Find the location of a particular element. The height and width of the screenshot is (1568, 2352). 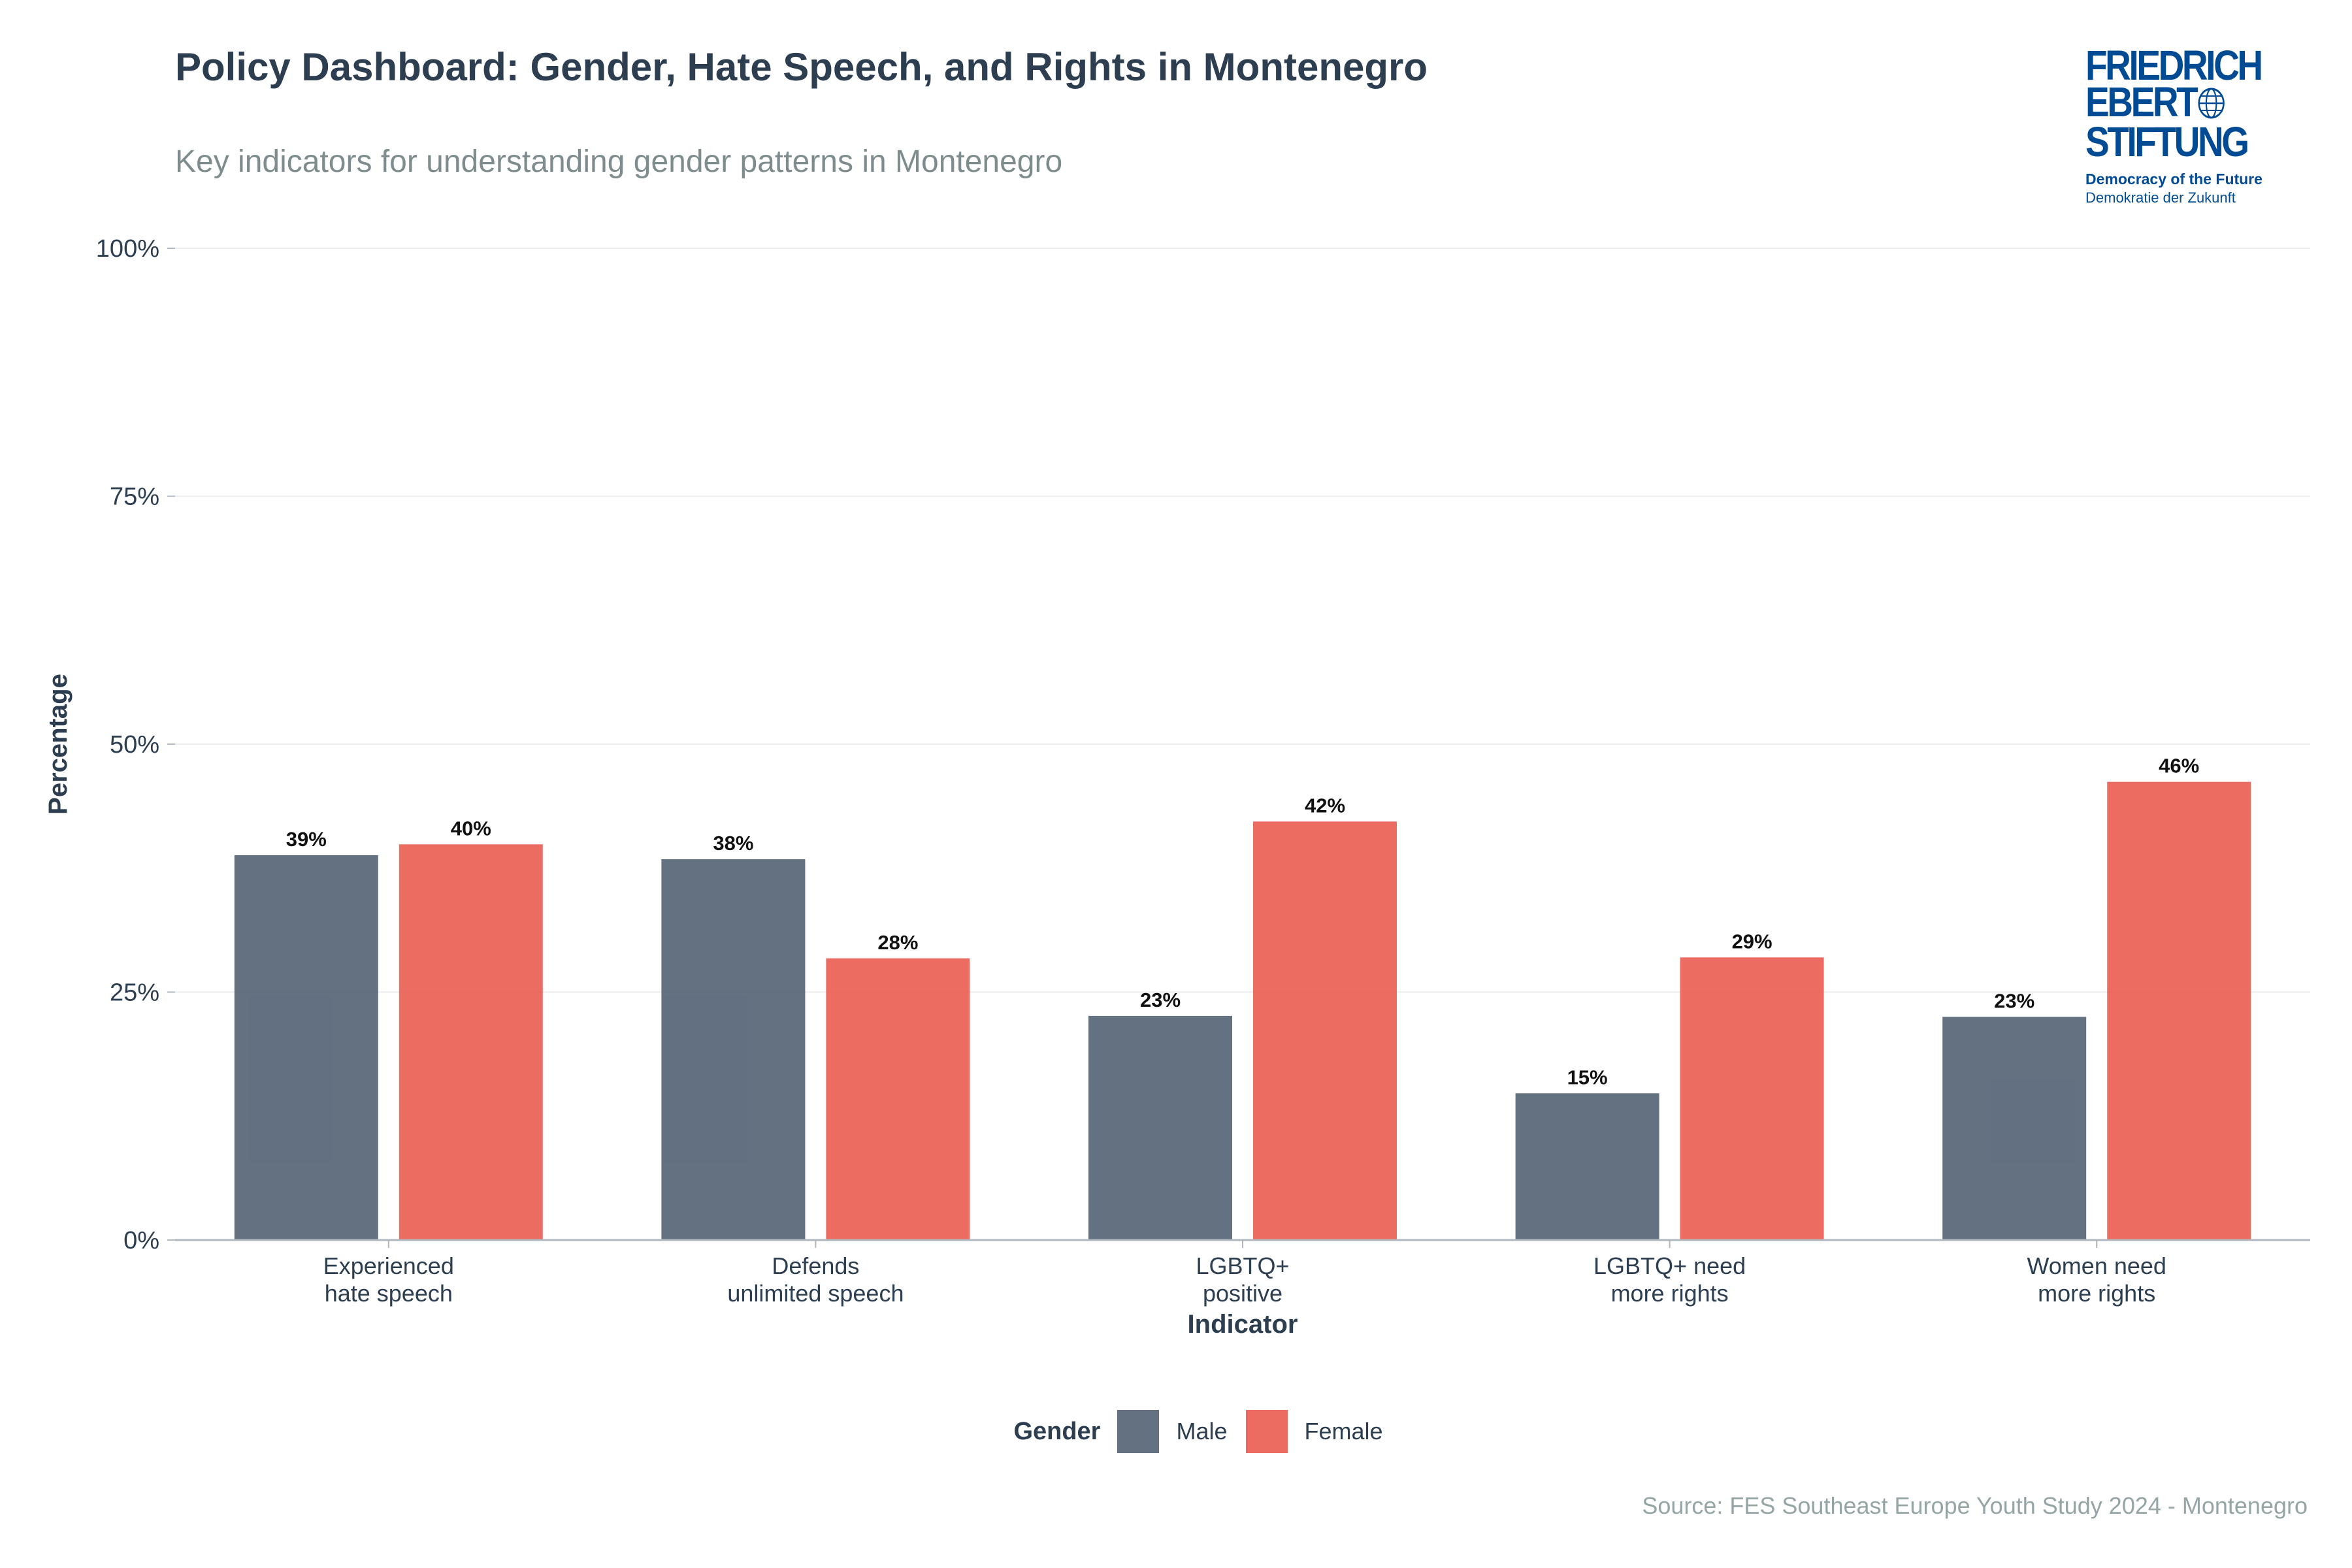

logo-tagline-de: Demokratie der Zukunft is located at coordinates (2160, 197).